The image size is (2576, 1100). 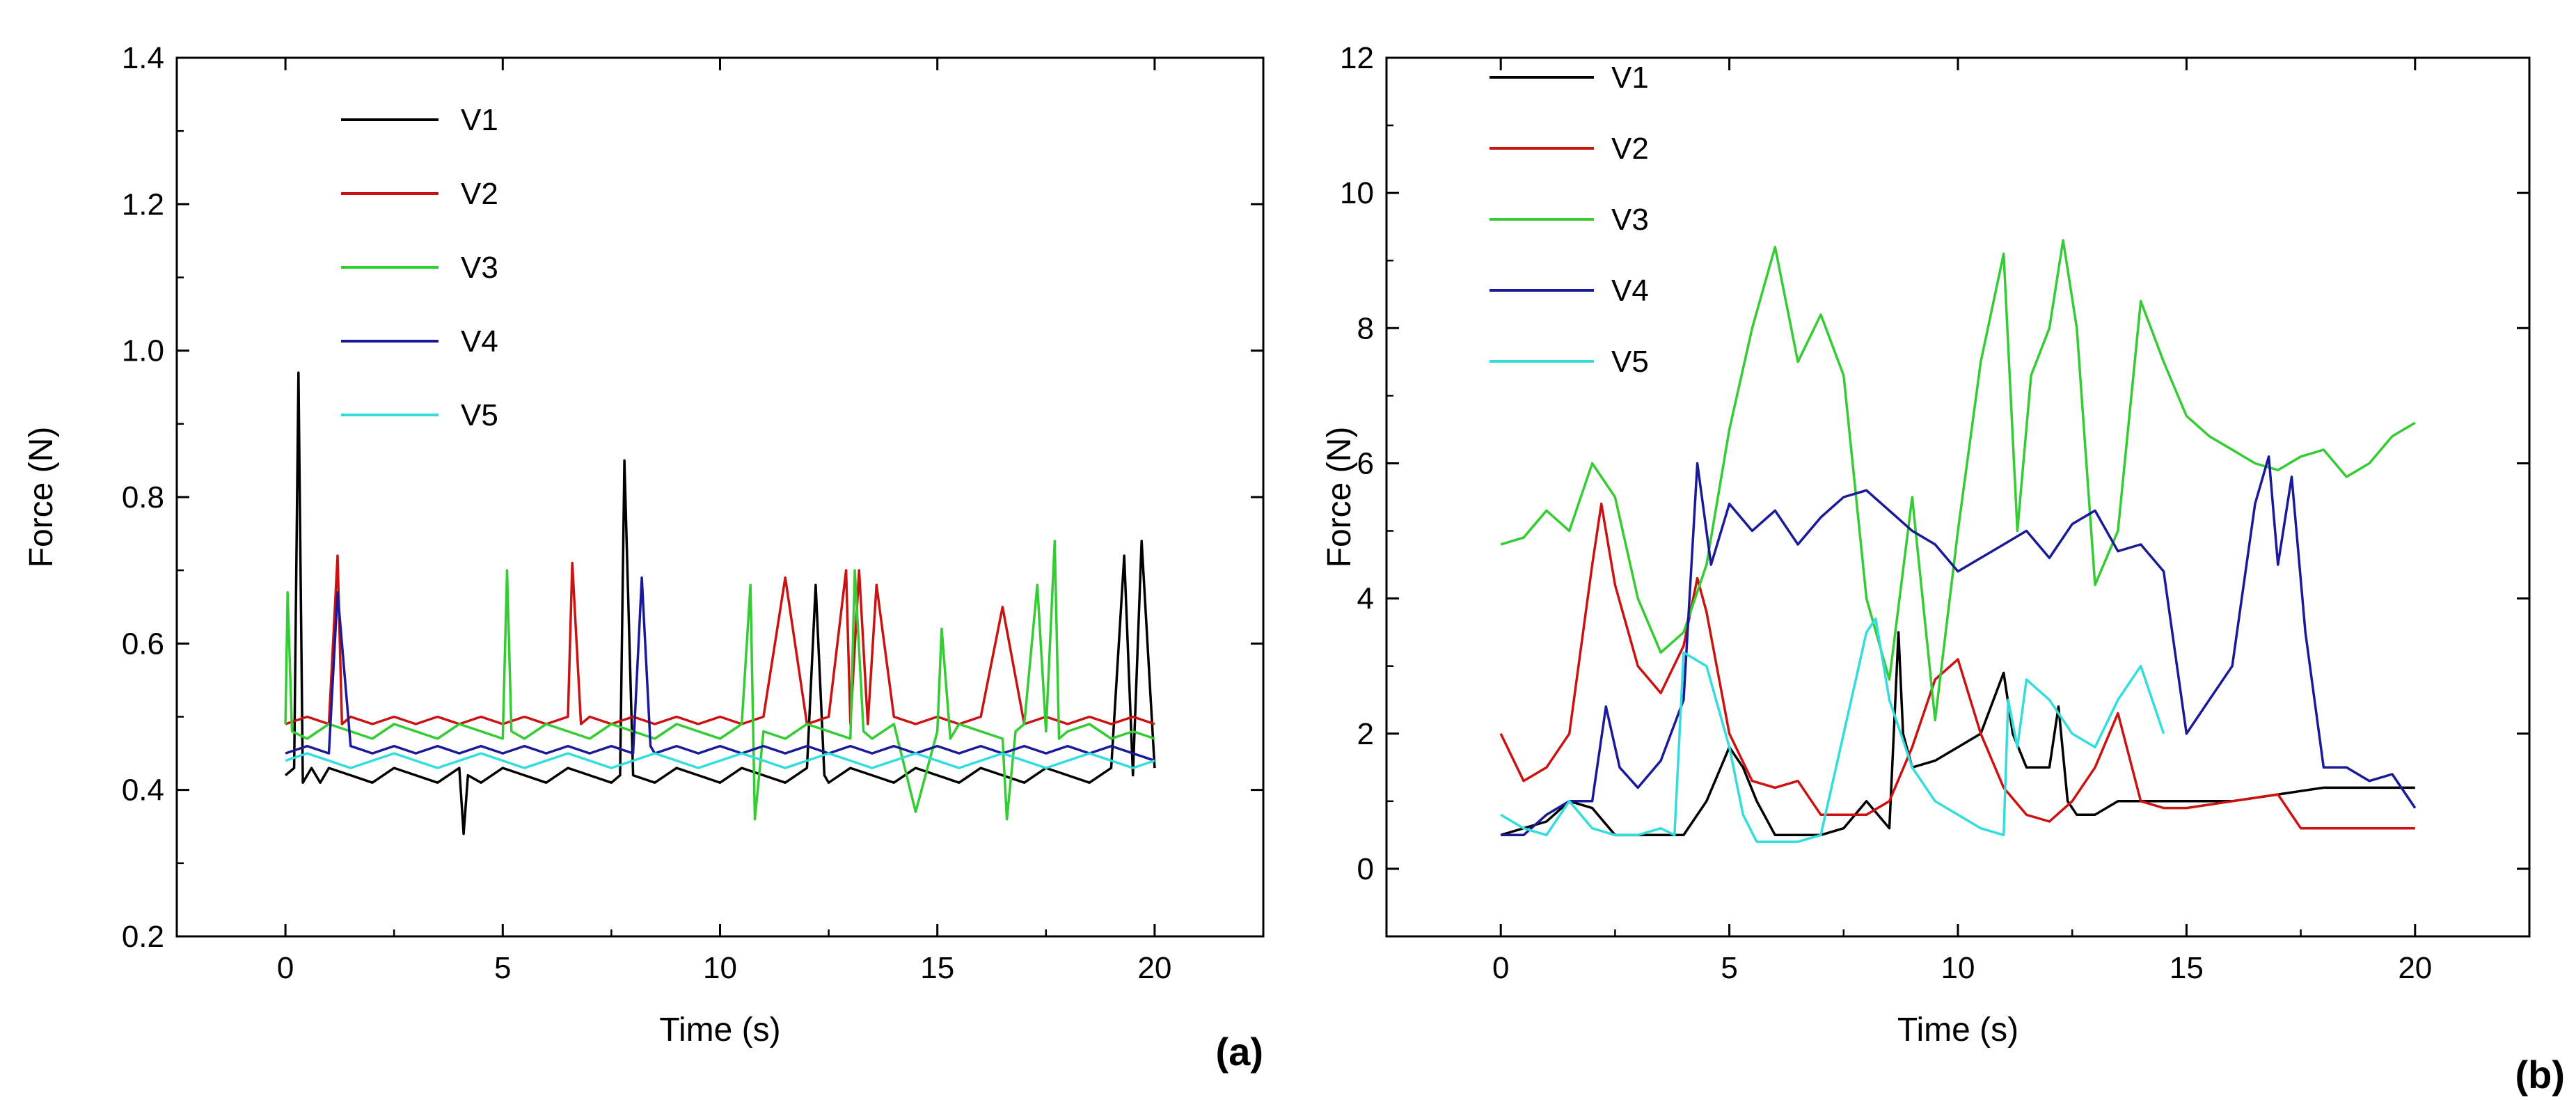 I want to click on y-tick-label: 8, so click(x=1365, y=328).